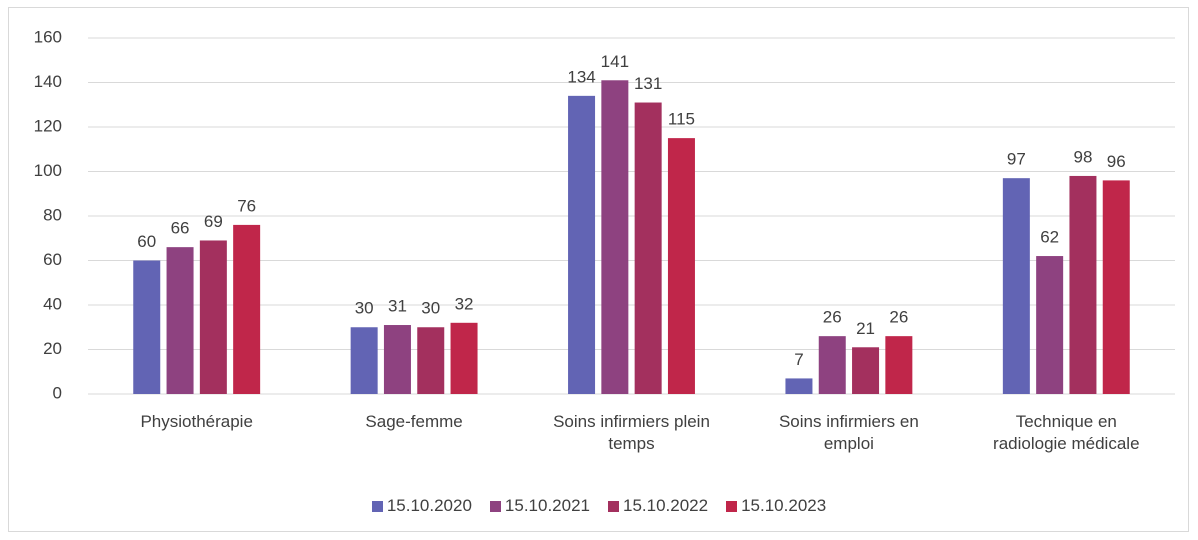 The width and height of the screenshot is (1198, 540). What do you see at coordinates (681, 119) in the screenshot?
I see `value-label: 115` at bounding box center [681, 119].